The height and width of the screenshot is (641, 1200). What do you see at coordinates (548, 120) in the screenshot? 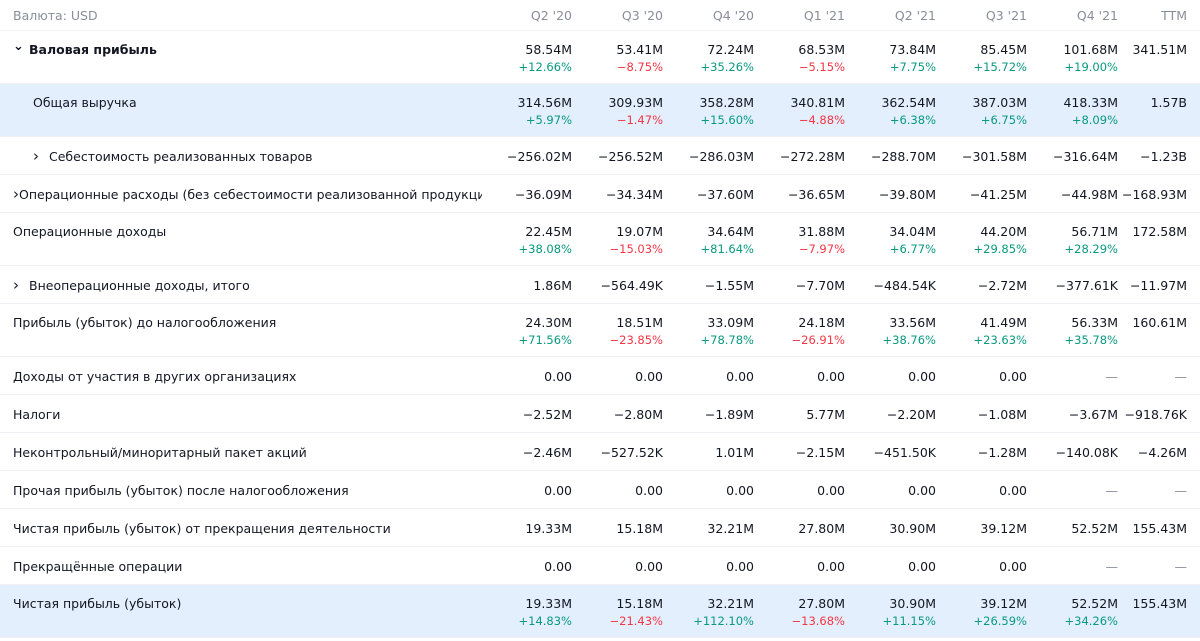
I see `cell-change: +5.97%` at bounding box center [548, 120].